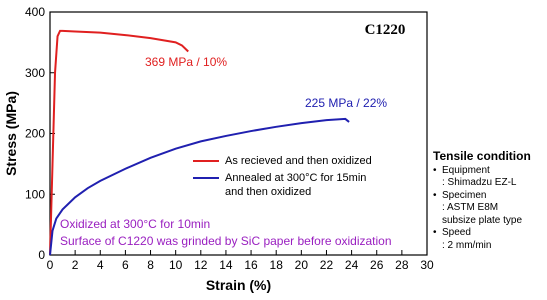 This screenshot has width=547, height=300. I want to click on side-item: Specimen, so click(489, 196).